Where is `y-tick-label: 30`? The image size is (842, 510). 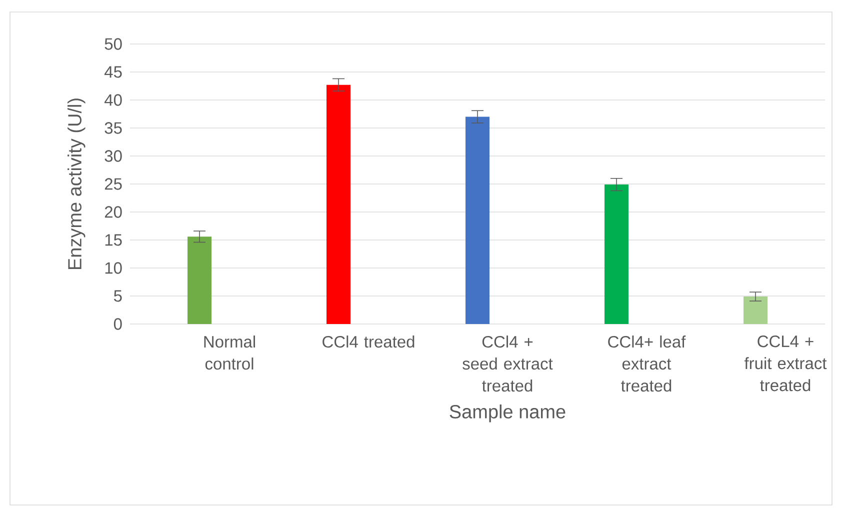
y-tick-label: 30 is located at coordinates (113, 156).